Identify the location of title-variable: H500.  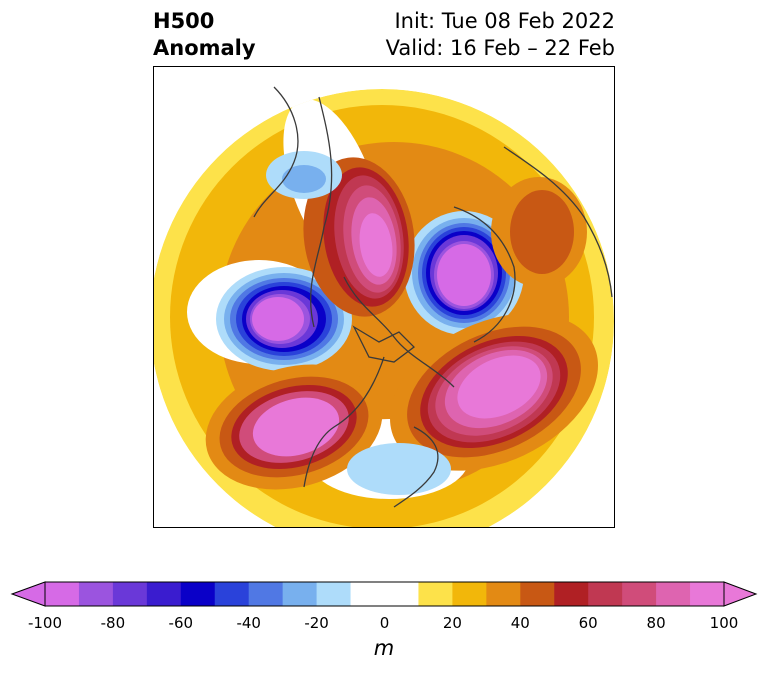
(184, 21).